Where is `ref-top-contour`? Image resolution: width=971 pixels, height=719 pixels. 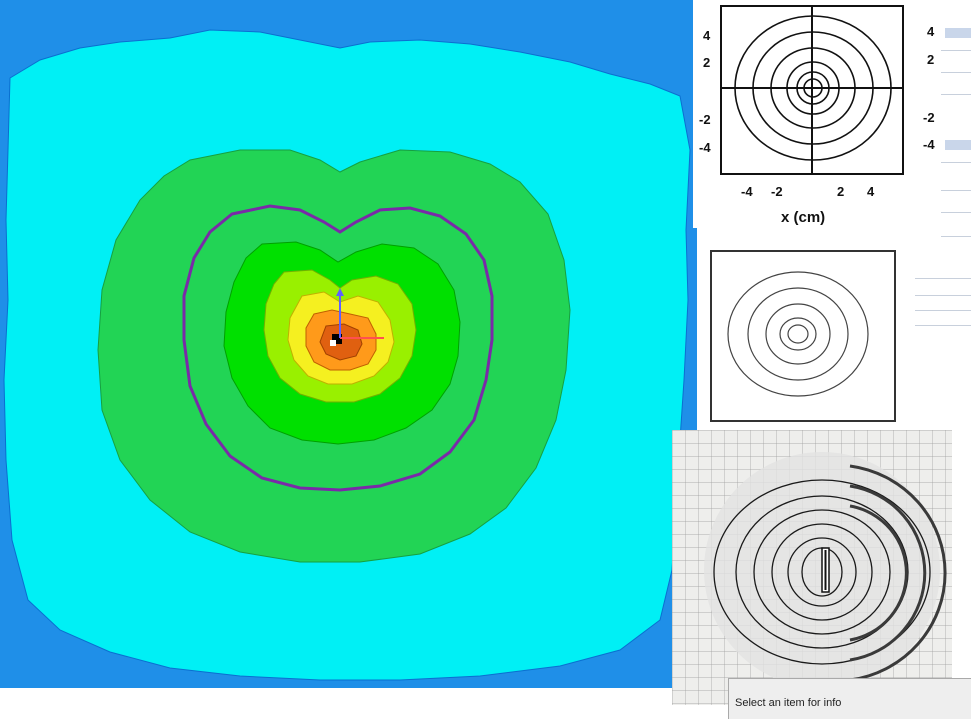 ref-top-contour is located at coordinates (813, 88).